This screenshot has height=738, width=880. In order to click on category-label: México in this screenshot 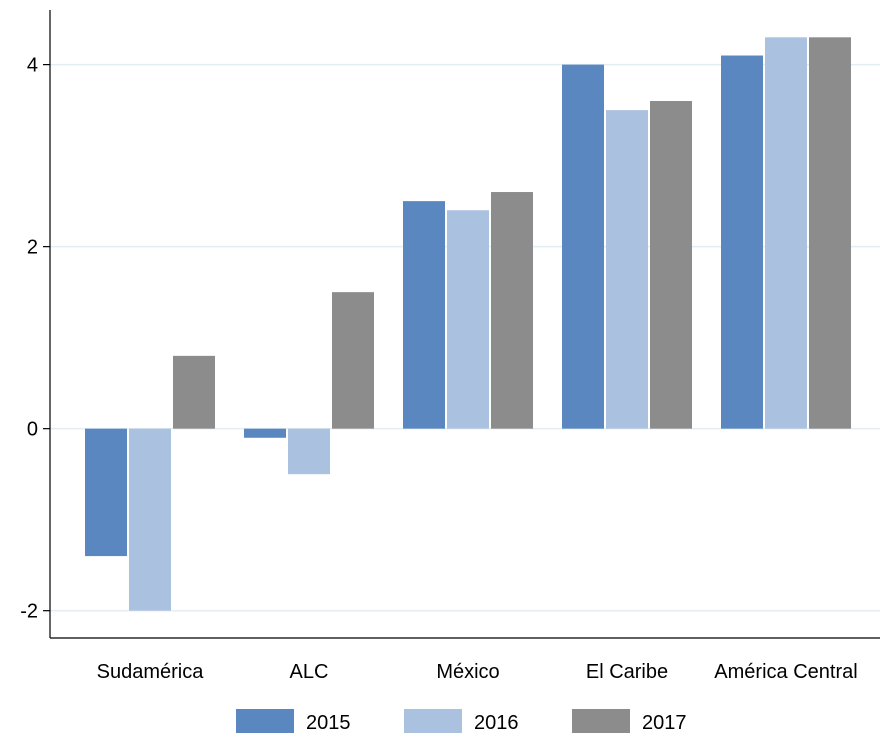, I will do `click(467, 672)`.